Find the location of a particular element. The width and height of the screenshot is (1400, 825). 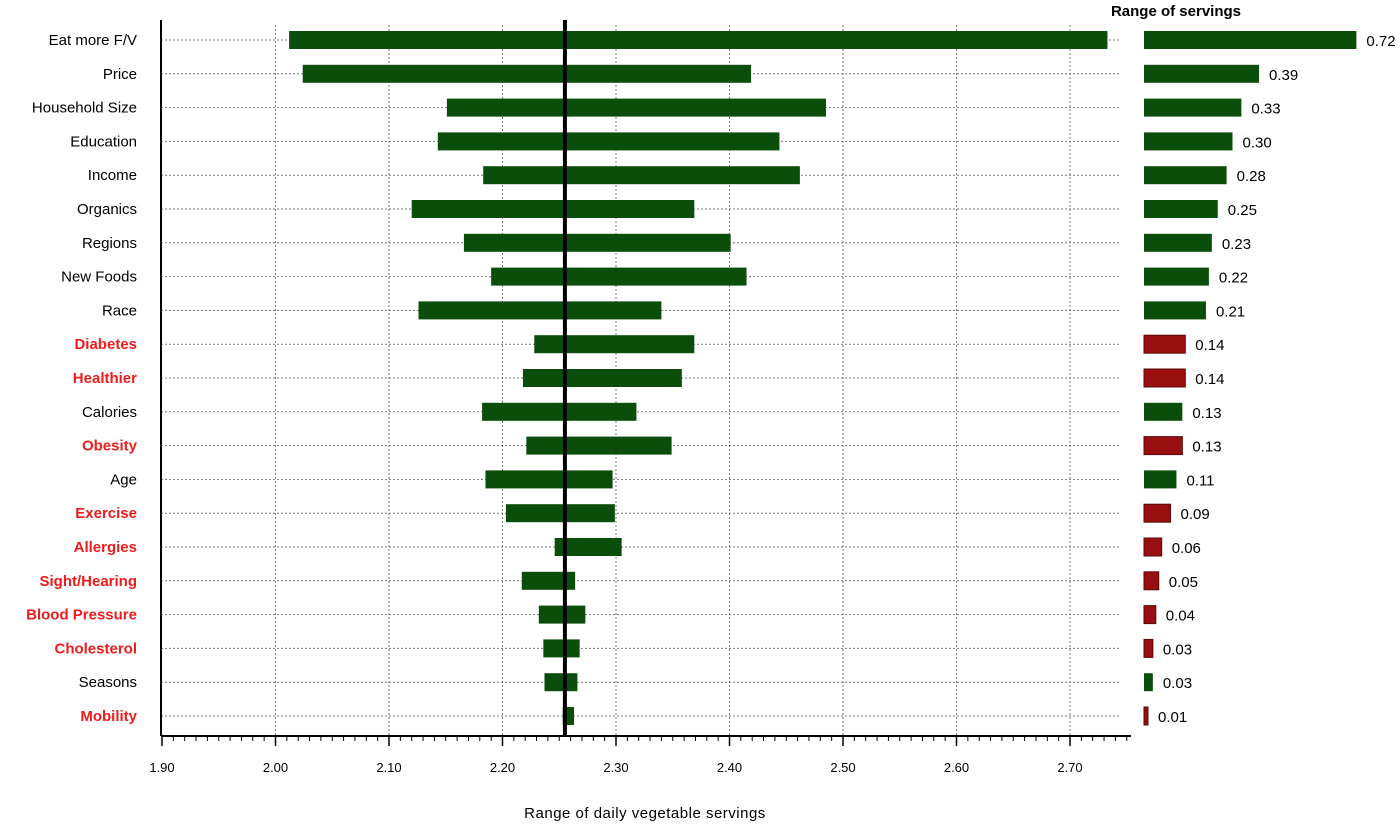

range-value-label: 0.04 is located at coordinates (1180, 616).